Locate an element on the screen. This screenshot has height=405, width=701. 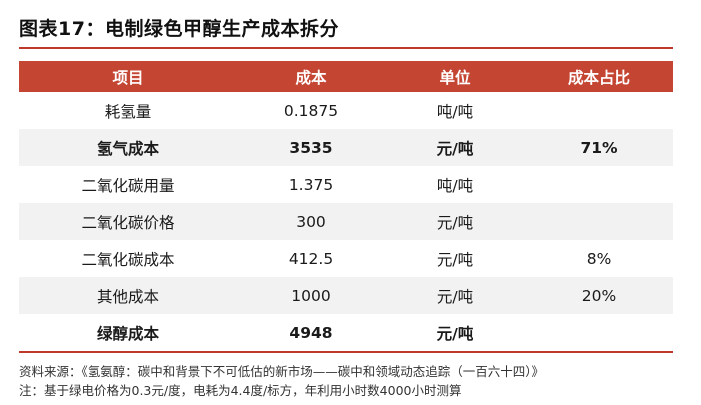
row-item: 二氧化碳价格 is located at coordinates (128, 221).